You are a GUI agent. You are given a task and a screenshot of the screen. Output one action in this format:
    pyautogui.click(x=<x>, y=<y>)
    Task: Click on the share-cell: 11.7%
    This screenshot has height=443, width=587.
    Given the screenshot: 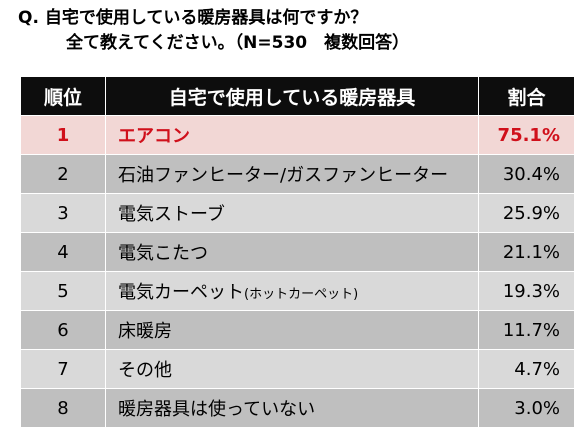 What is the action you would take?
    pyautogui.click(x=526, y=330)
    